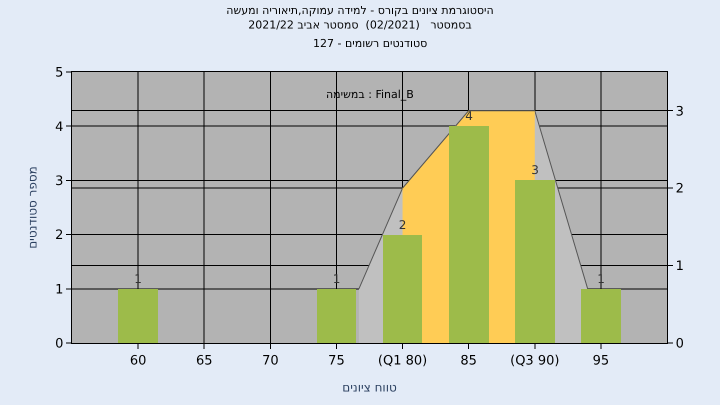  I want to click on y-tick-label: 1, so click(59, 290).